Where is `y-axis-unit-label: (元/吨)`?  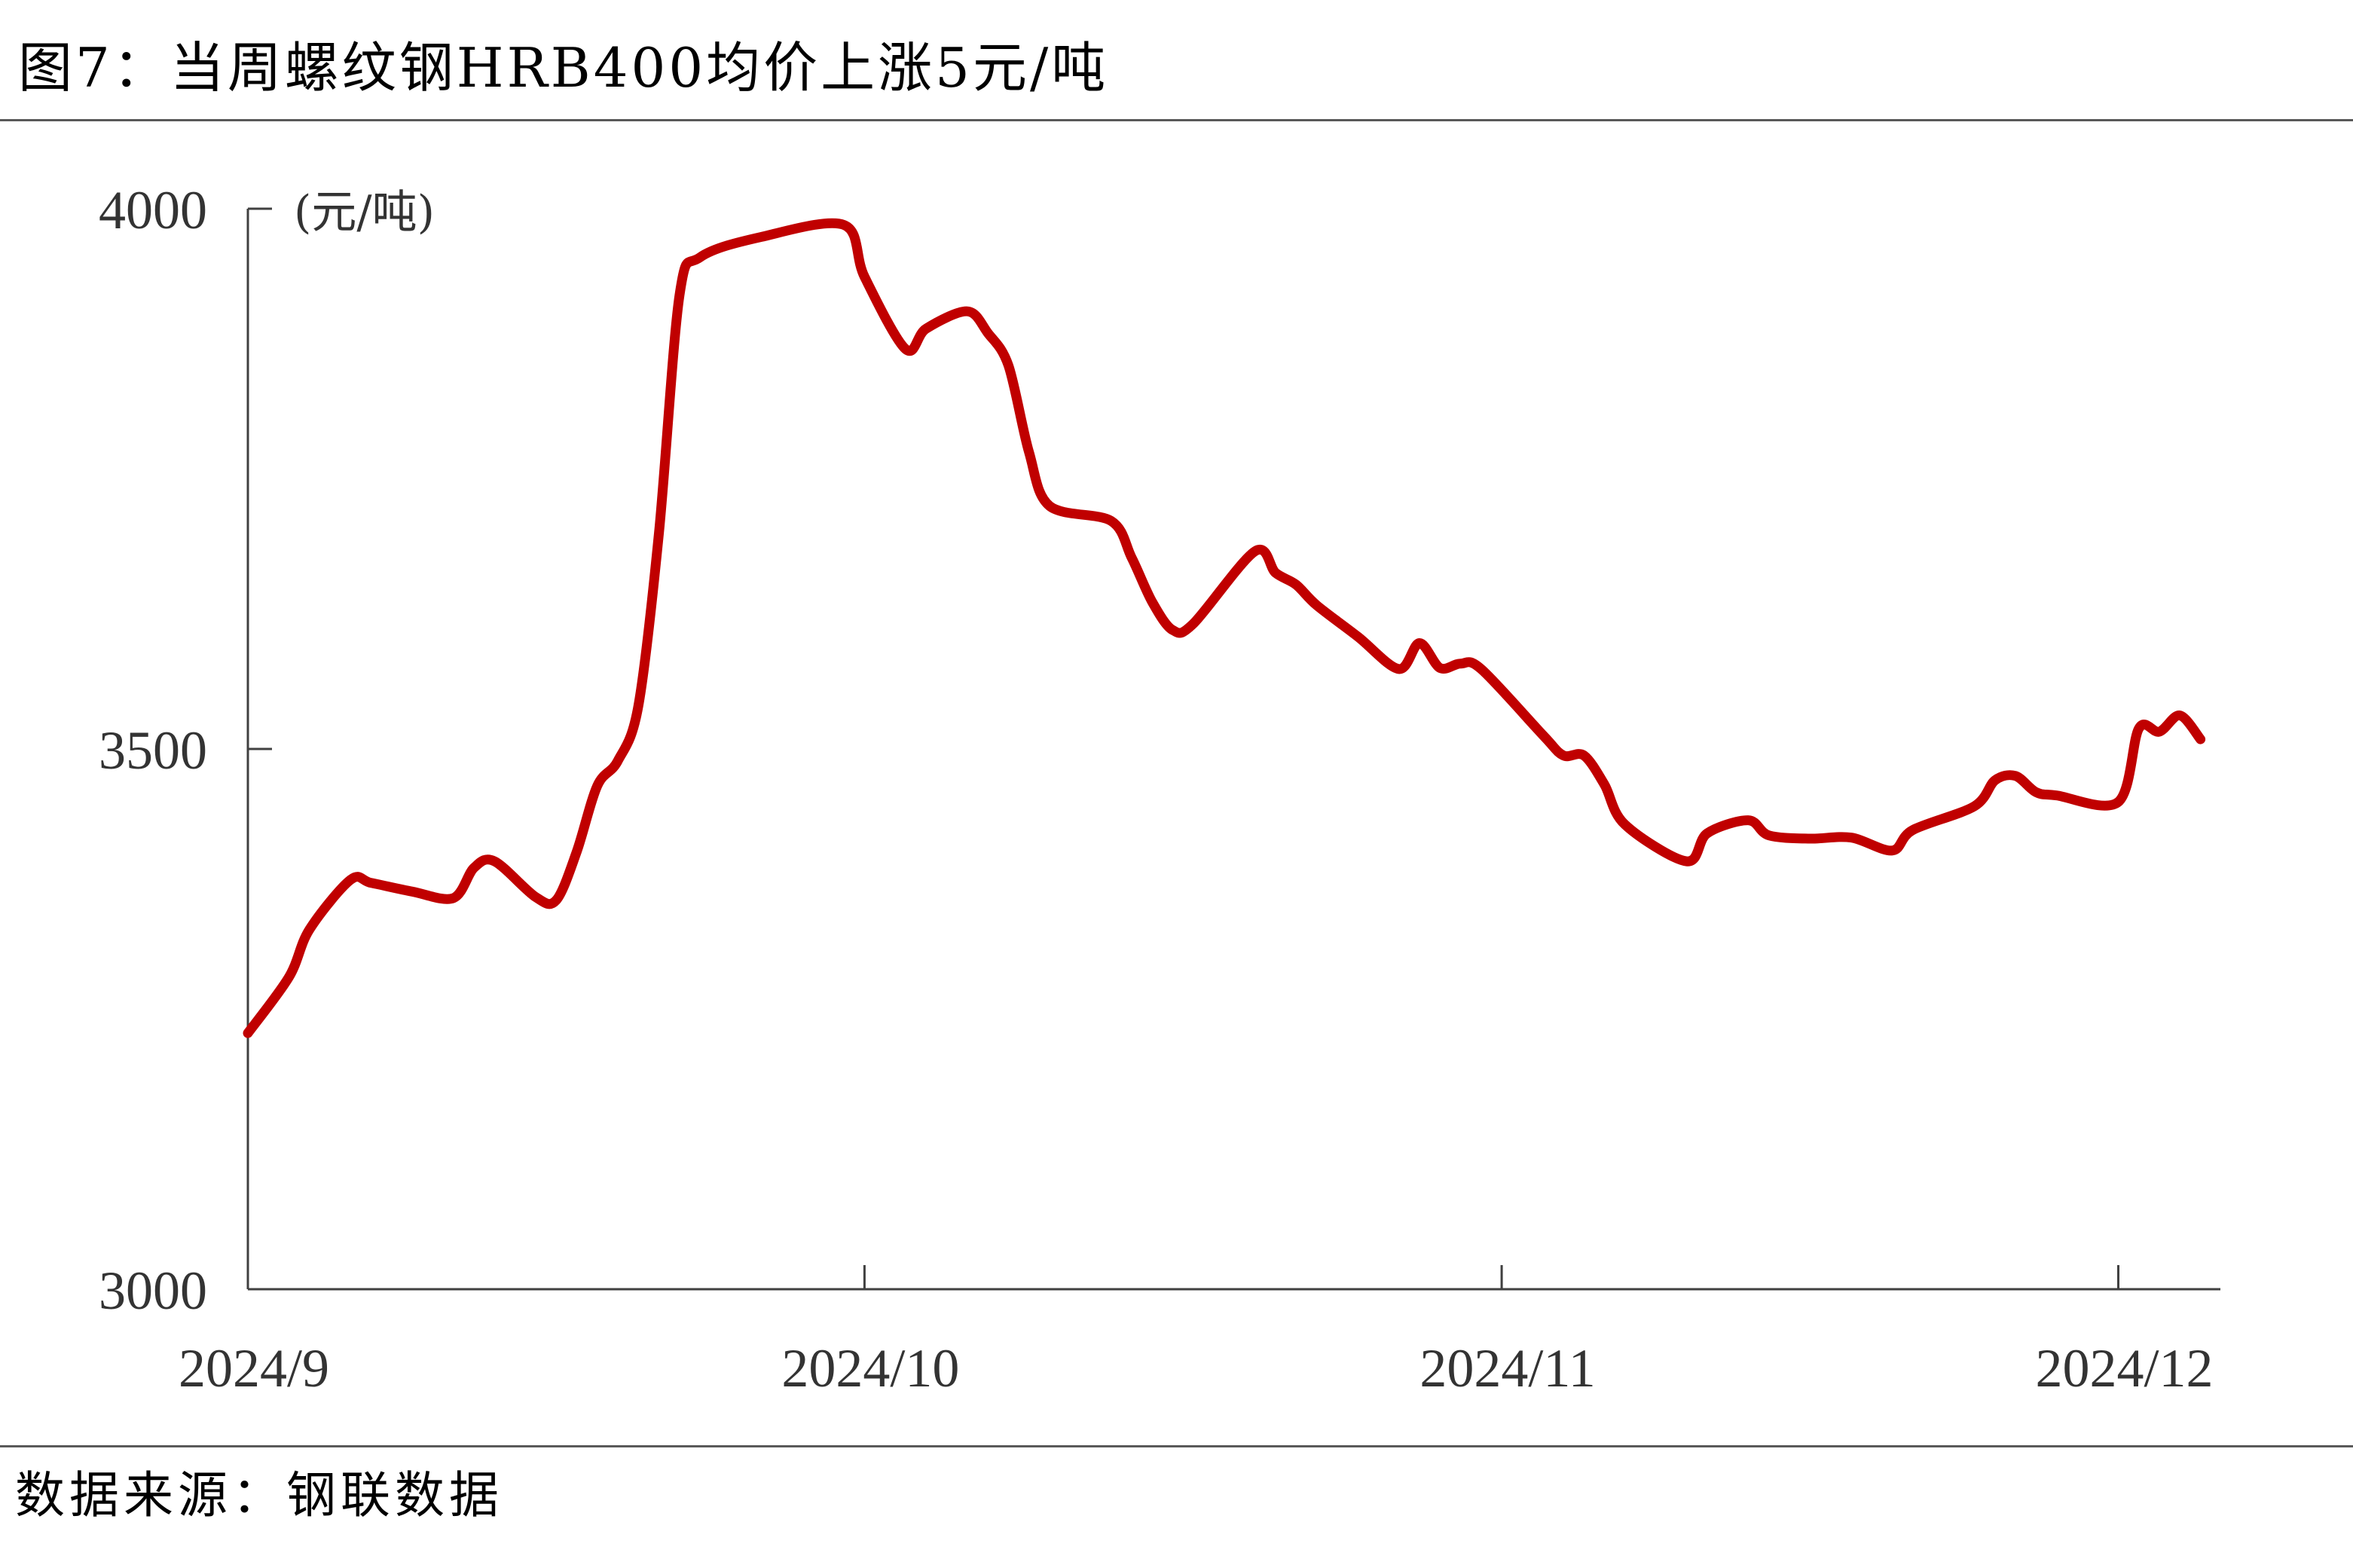 y-axis-unit-label: (元/吨) is located at coordinates (364, 213).